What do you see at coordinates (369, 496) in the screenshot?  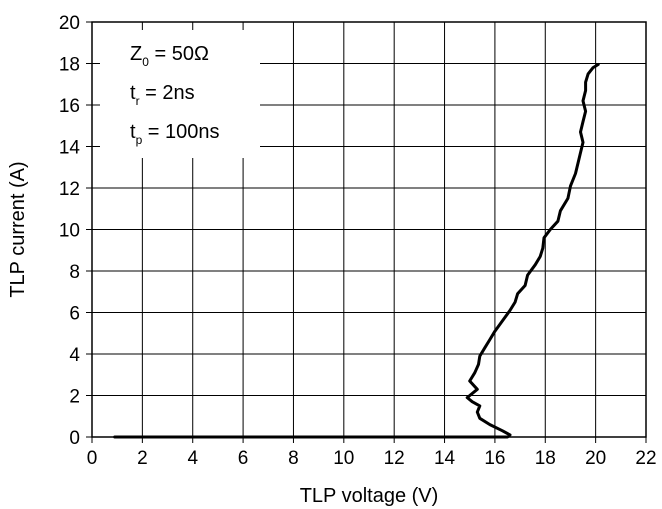 I see `x-axis-title: TLP voltage (V)` at bounding box center [369, 496].